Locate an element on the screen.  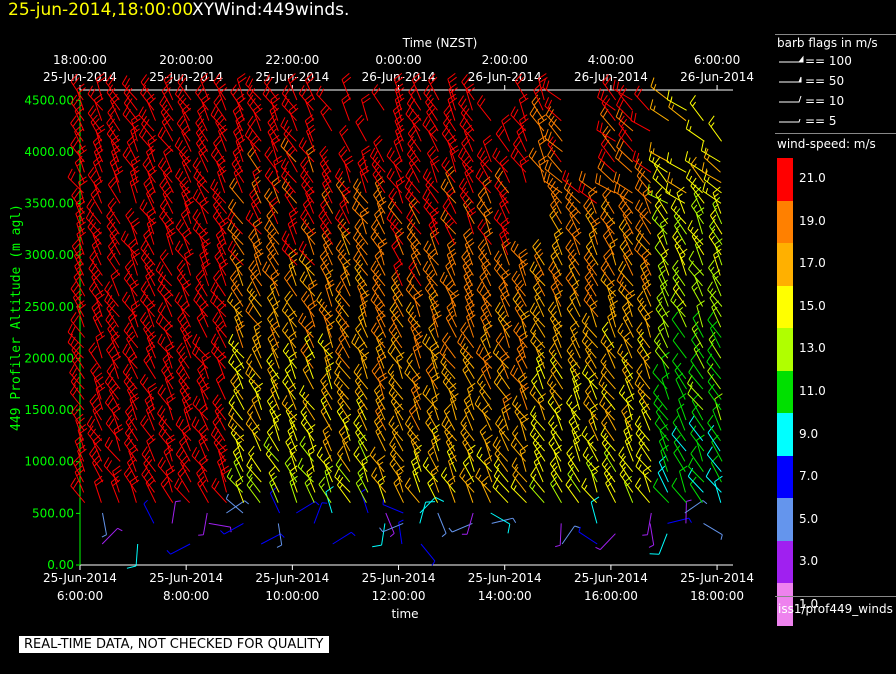
y-tick-label: 2500.00 is located at coordinates (49, 307).